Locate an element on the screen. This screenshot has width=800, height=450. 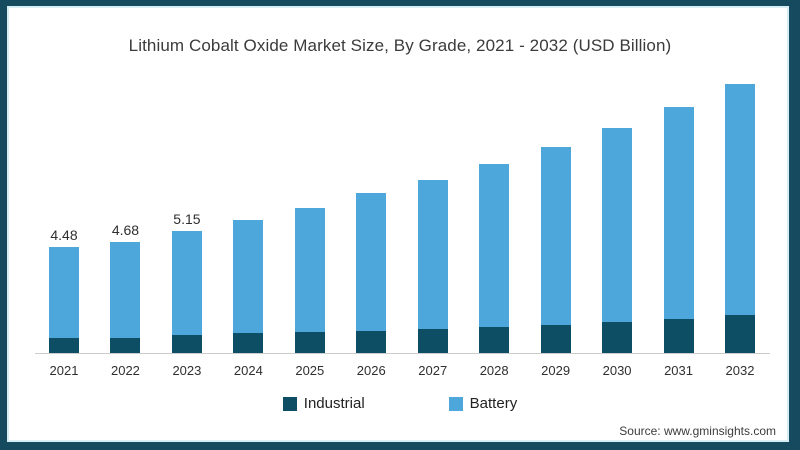
bar-2030 is located at coordinates (617, 240).